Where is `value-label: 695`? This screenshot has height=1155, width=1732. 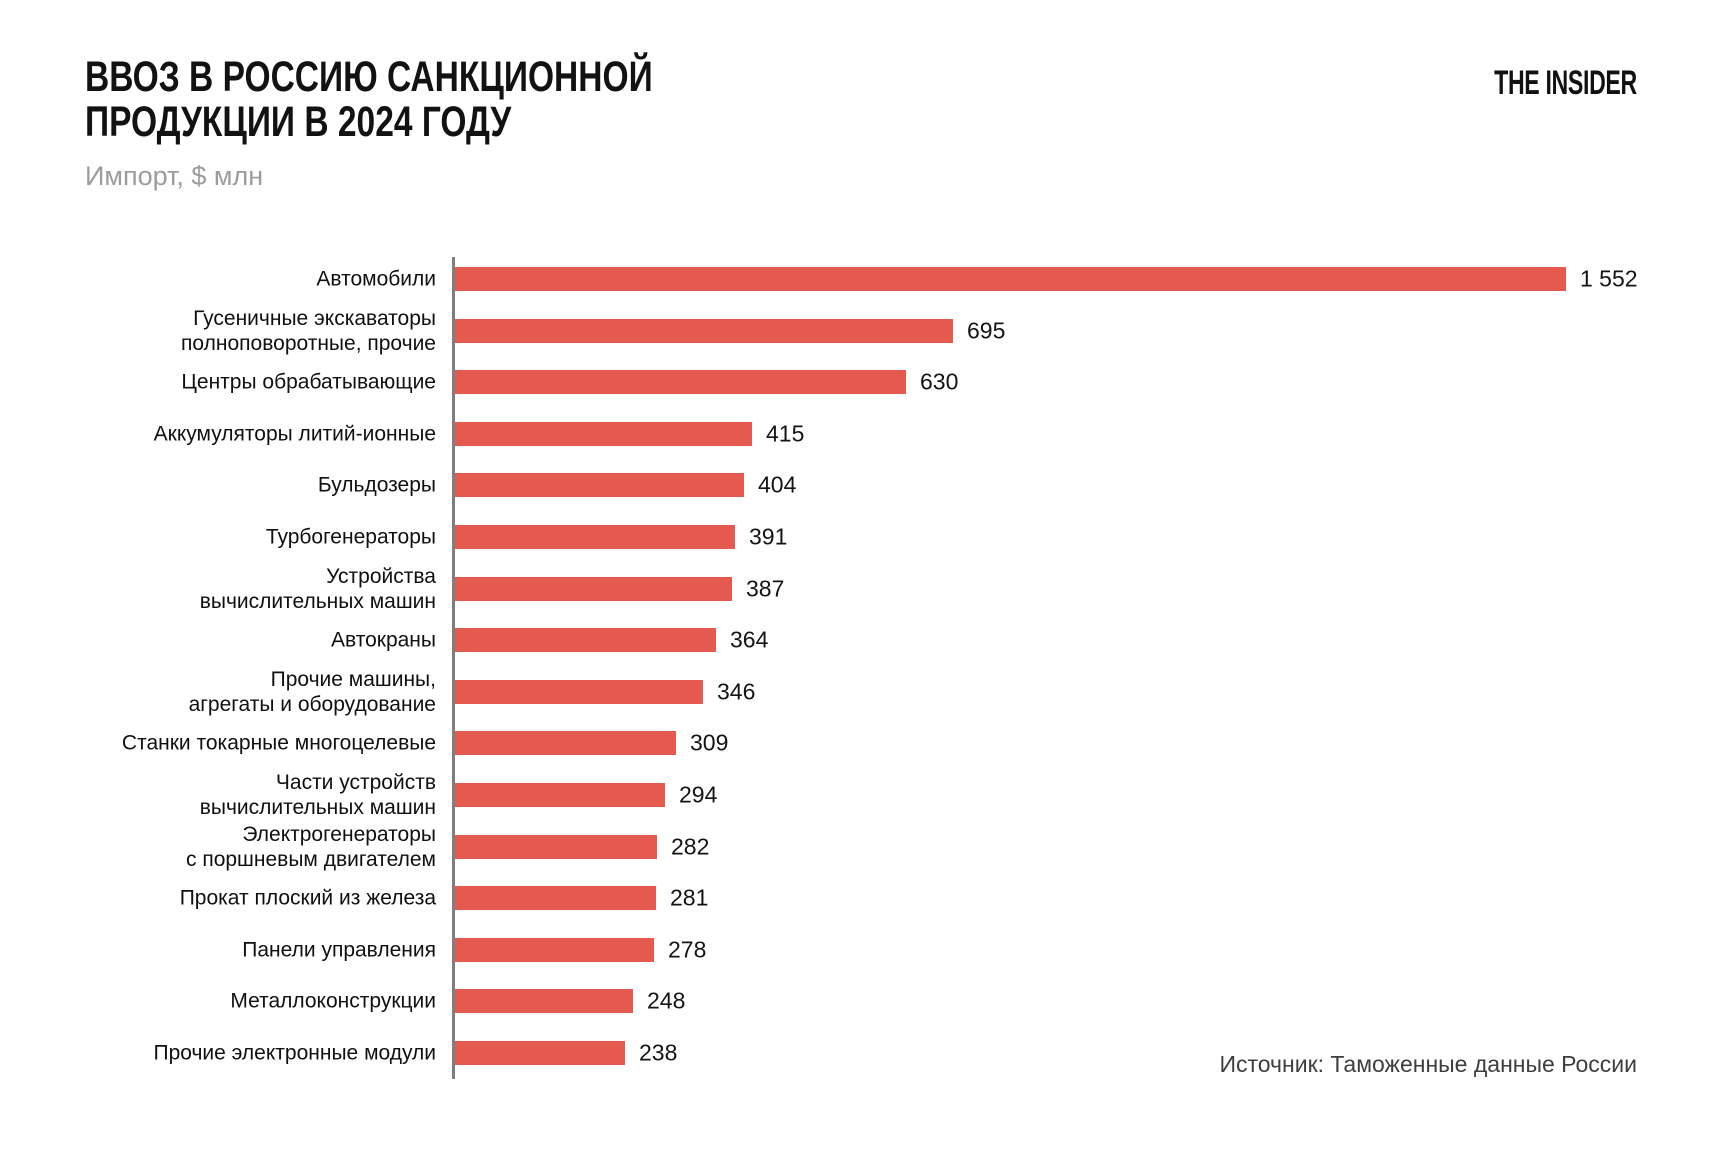
value-label: 695 is located at coordinates (986, 330).